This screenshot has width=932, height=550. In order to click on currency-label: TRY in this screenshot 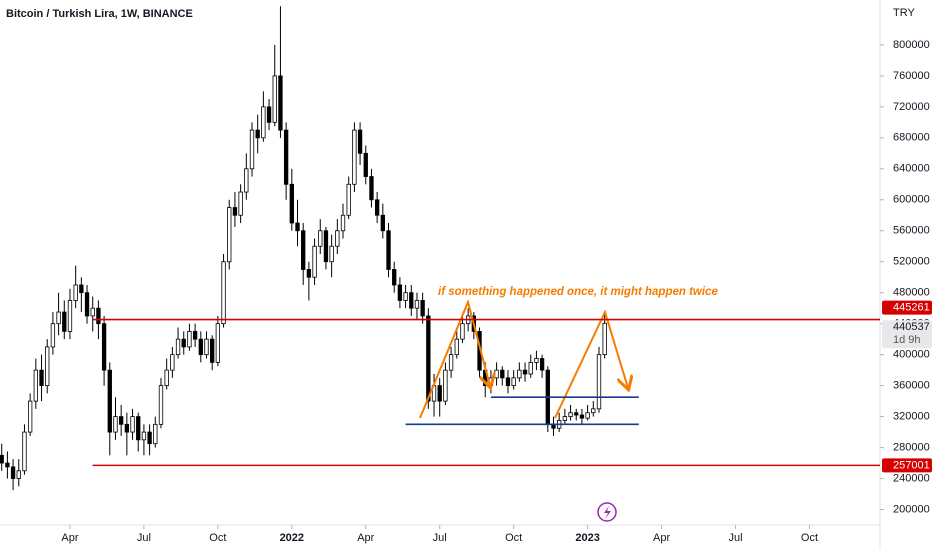, I will do `click(904, 13)`.